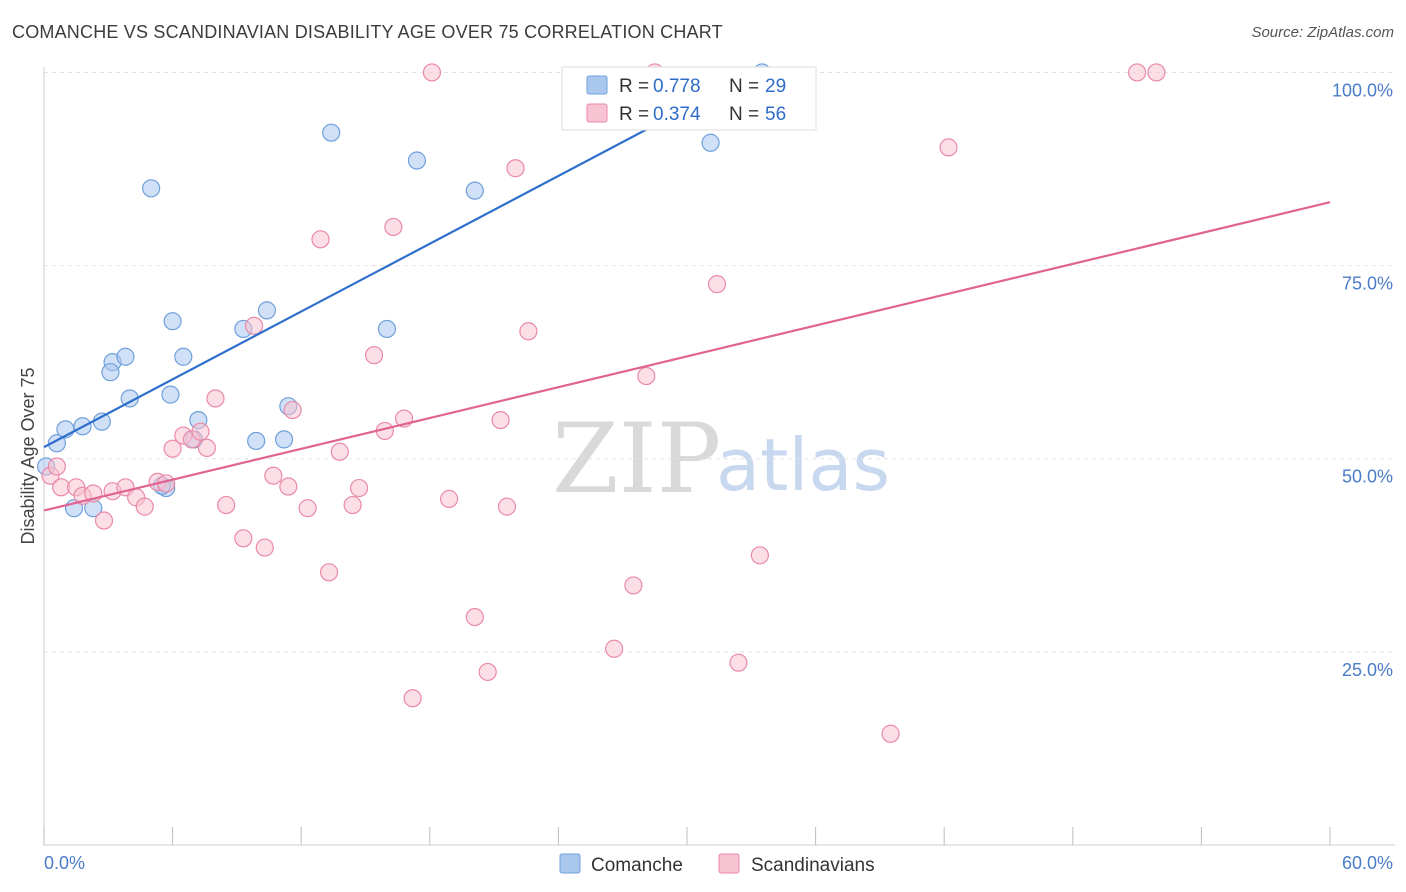 Image resolution: width=1406 pixels, height=892 pixels. Describe the element at coordinates (1362, 379) in the screenshot. I see `y-tick-labels: 25.0% 50.0% 75.0% 100.0%` at that location.